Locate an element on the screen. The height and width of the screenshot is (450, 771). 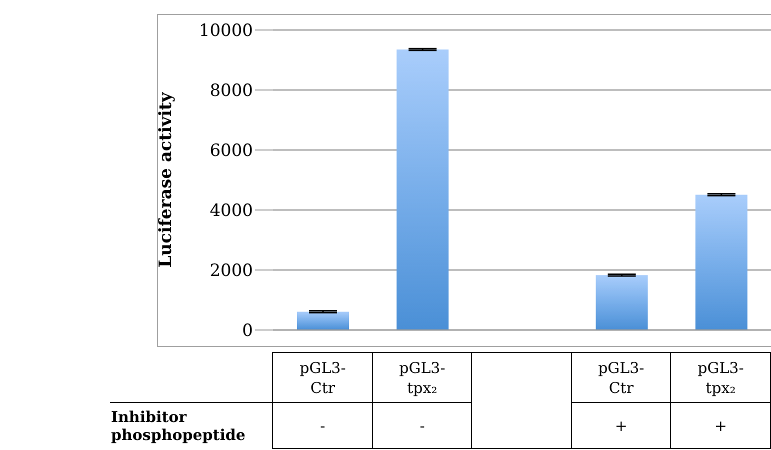
y-tick-label: 2000 is located at coordinates (231, 271).